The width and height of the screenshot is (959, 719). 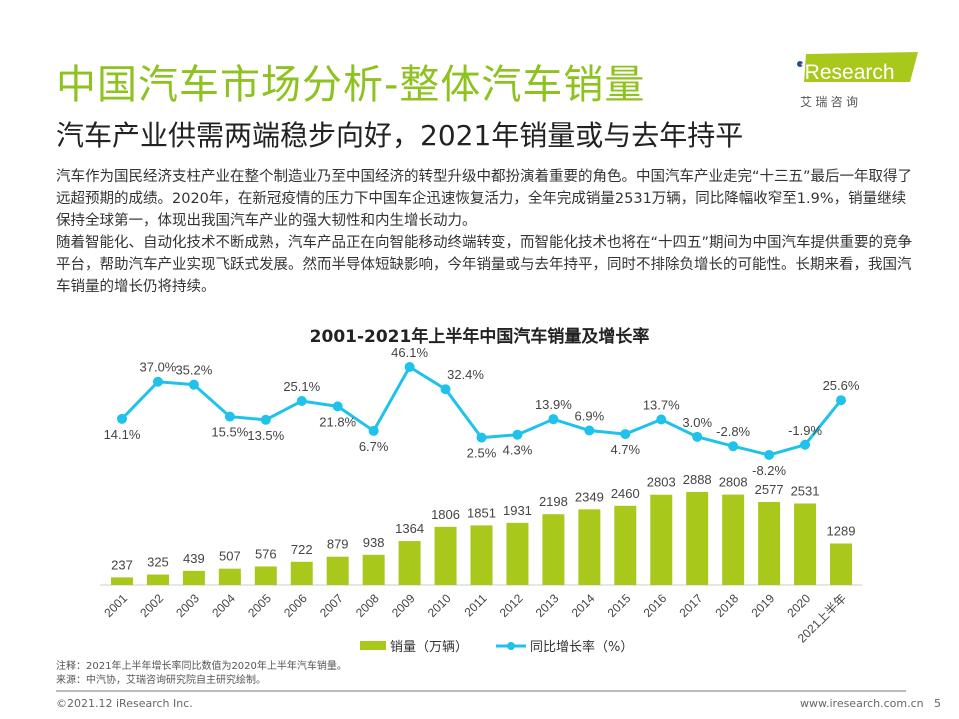 I want to click on x-tick-label: 2008, so click(x=367, y=605).